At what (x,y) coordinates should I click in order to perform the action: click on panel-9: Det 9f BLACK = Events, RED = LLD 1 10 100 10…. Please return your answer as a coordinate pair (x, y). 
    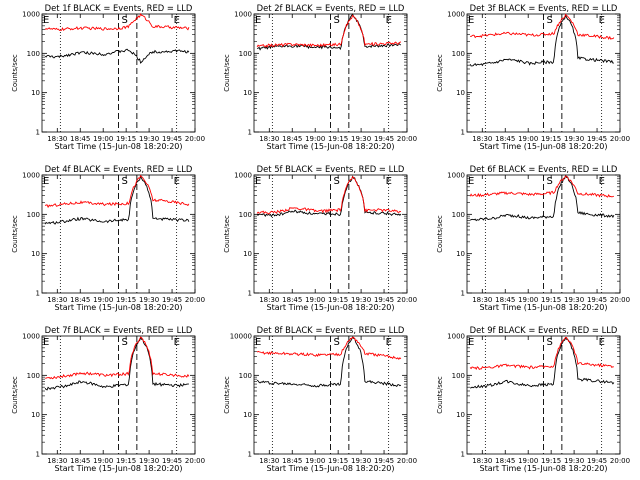
    Looking at the image, I should click on (533, 399).